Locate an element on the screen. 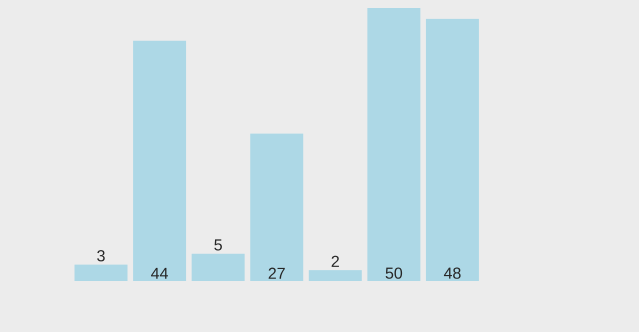  data-label: 27 is located at coordinates (276, 273).